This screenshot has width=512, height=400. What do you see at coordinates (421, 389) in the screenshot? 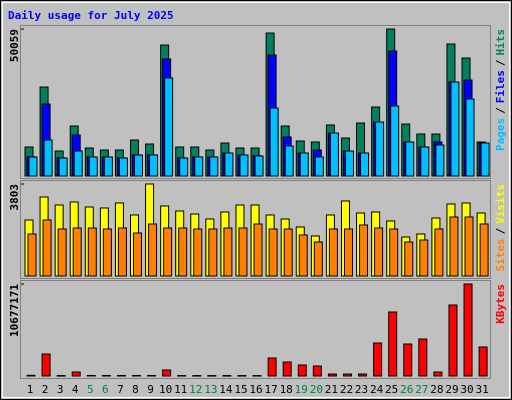
I see `x-tick-label: 27` at bounding box center [421, 389].